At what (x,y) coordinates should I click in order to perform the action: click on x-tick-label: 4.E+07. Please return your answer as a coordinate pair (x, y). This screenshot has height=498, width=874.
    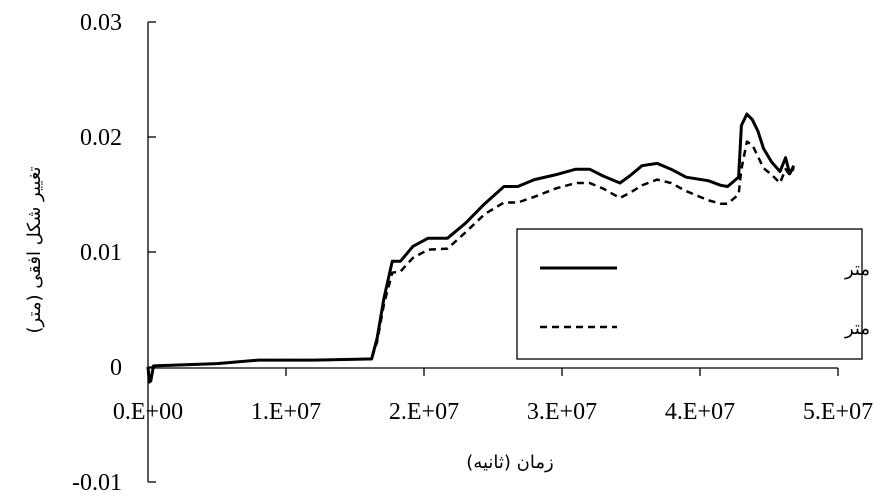
    Looking at the image, I should click on (700, 412).